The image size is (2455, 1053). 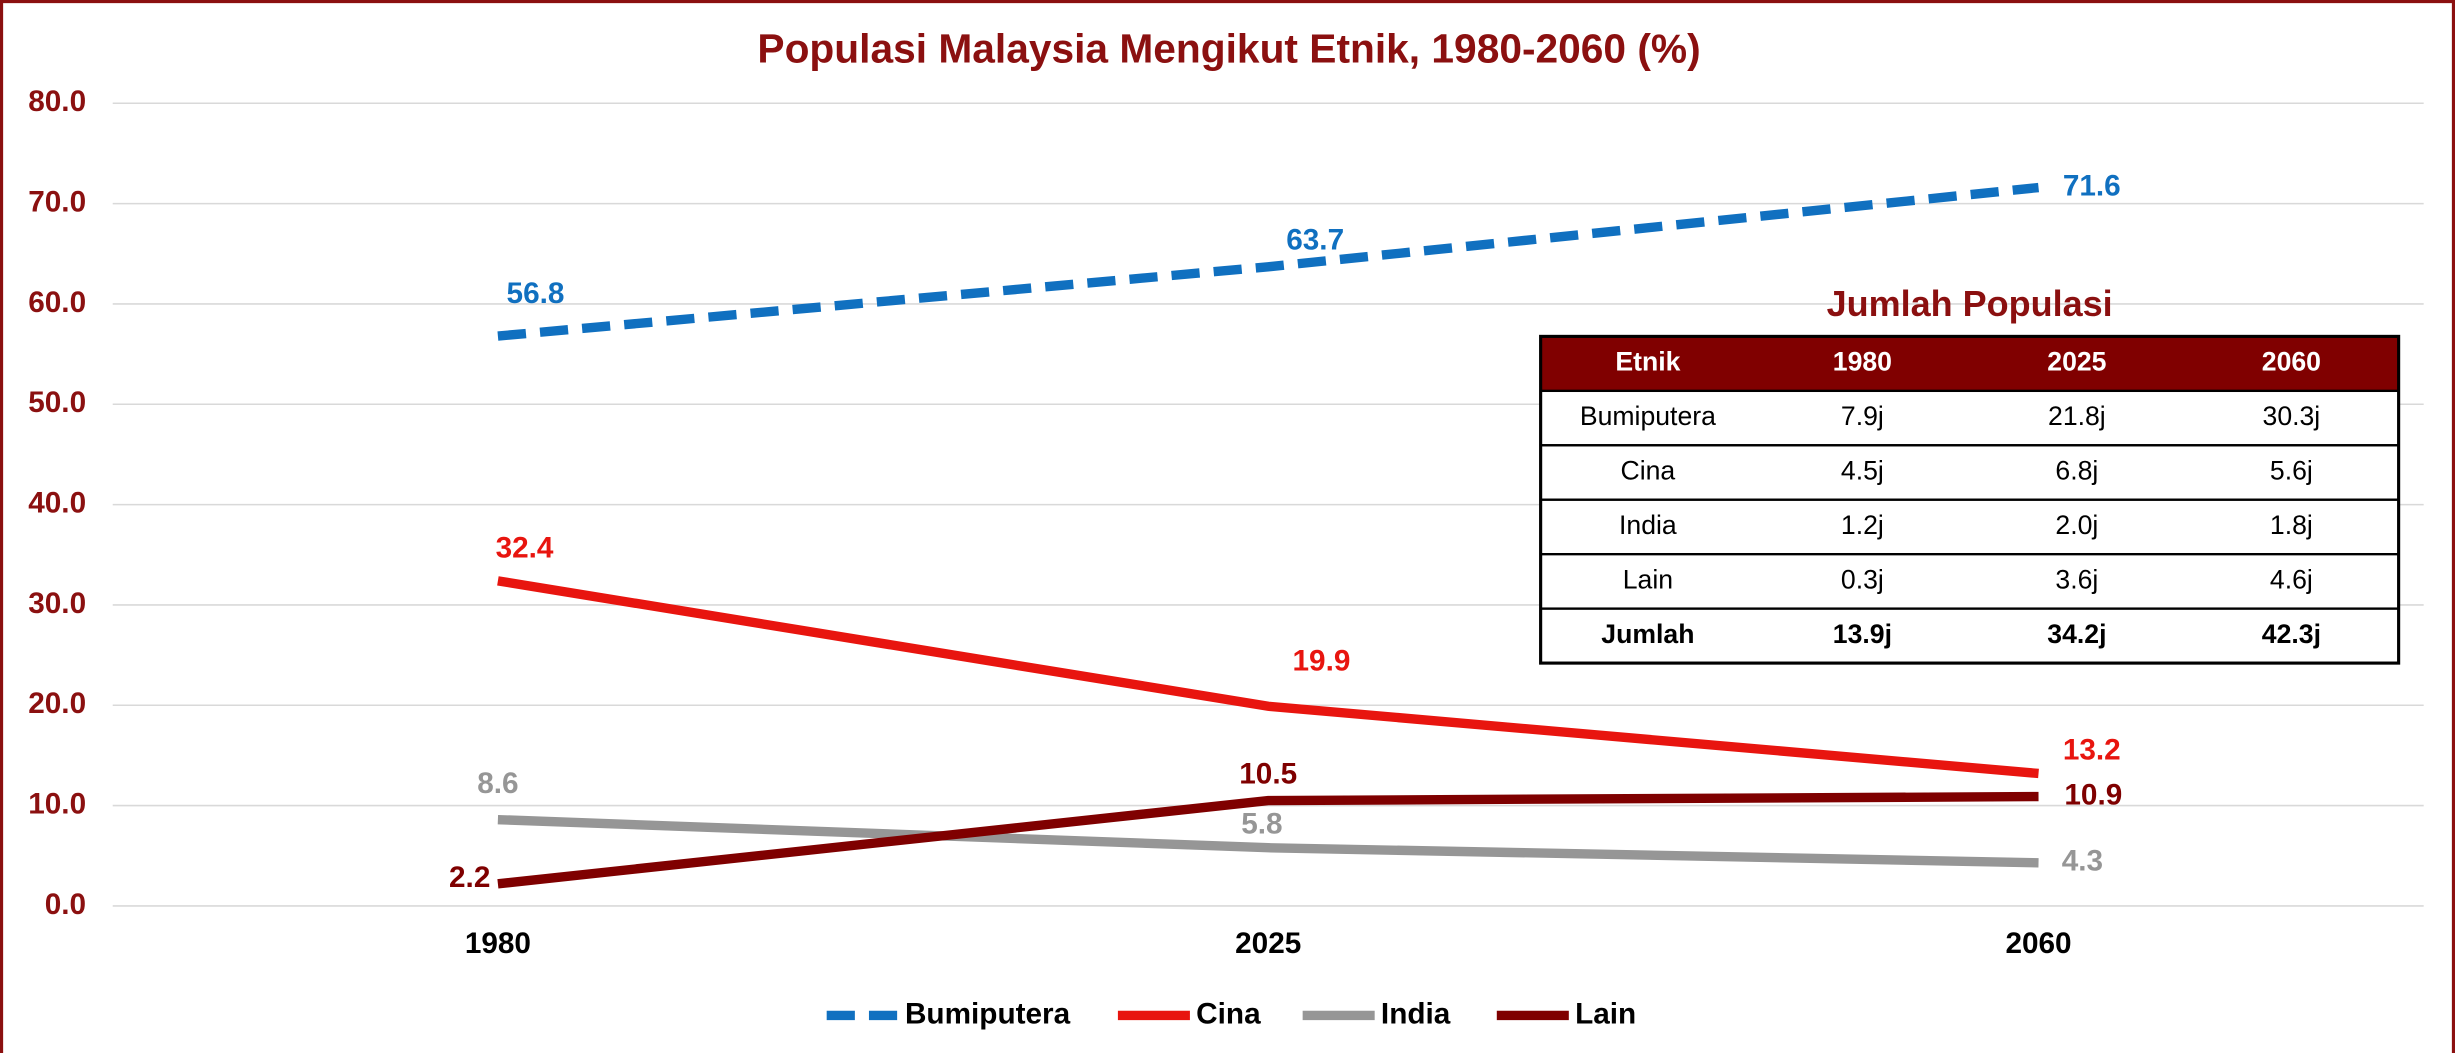 What do you see at coordinates (2291, 525) in the screenshot?
I see `table-cell: 1.8j` at bounding box center [2291, 525].